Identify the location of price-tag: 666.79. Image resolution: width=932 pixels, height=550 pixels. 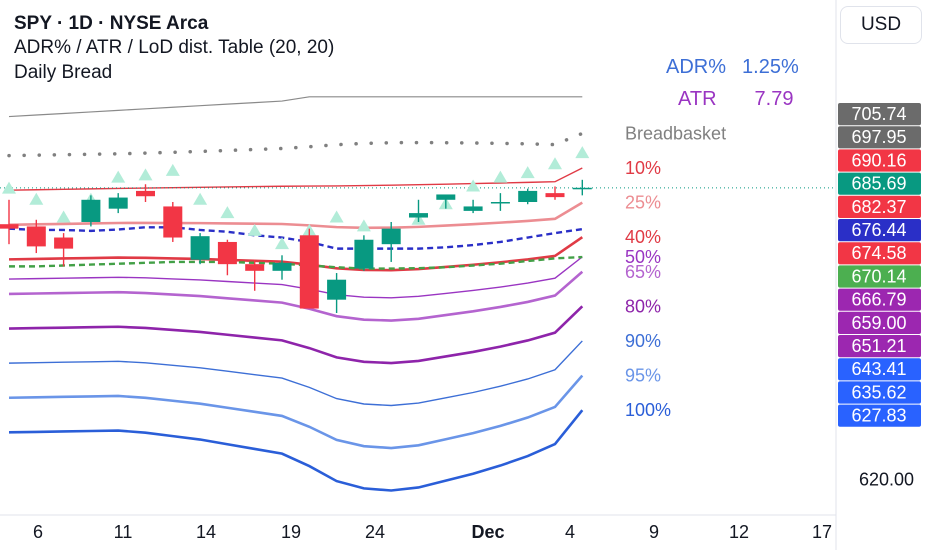
(879, 299).